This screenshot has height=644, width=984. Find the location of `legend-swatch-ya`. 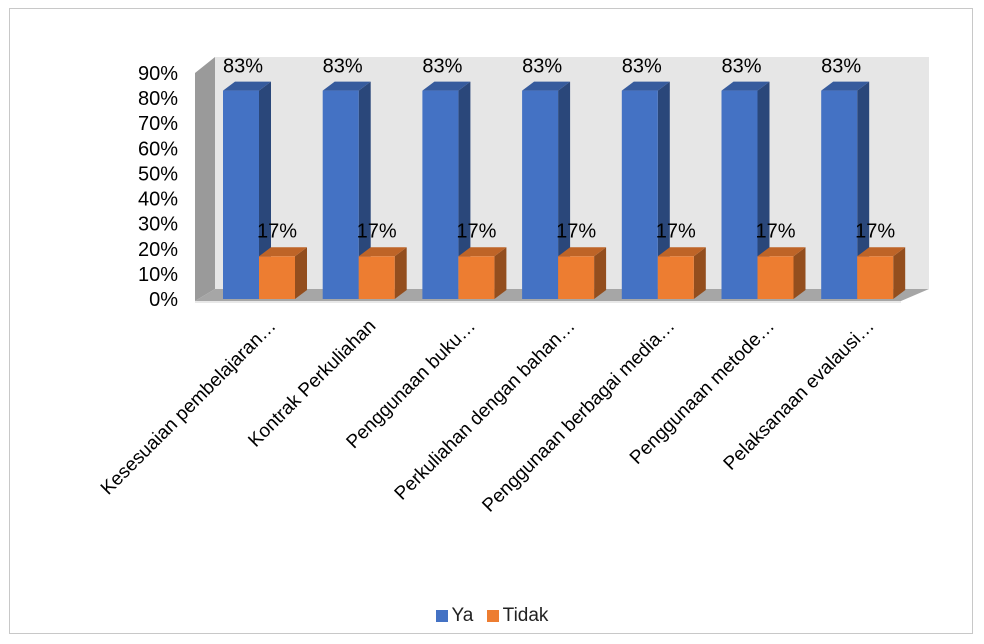

legend-swatch-ya is located at coordinates (441, 616).